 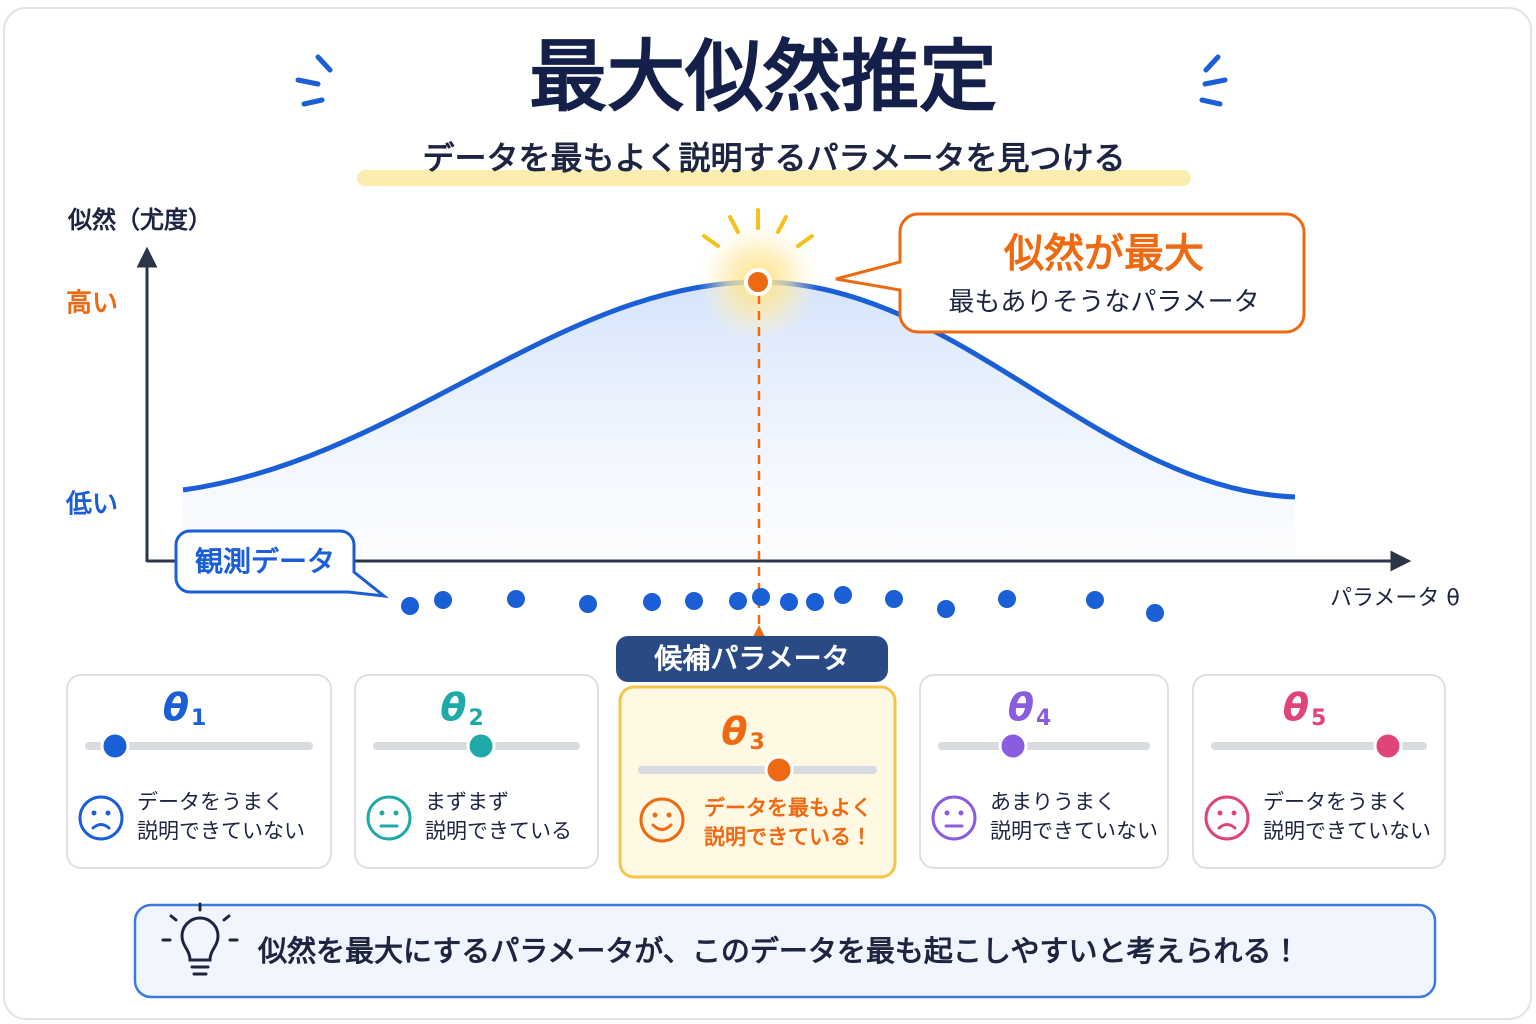 I want to click on subtitle: データを最もよく説明するパラメータを見つける, so click(x=773, y=158).